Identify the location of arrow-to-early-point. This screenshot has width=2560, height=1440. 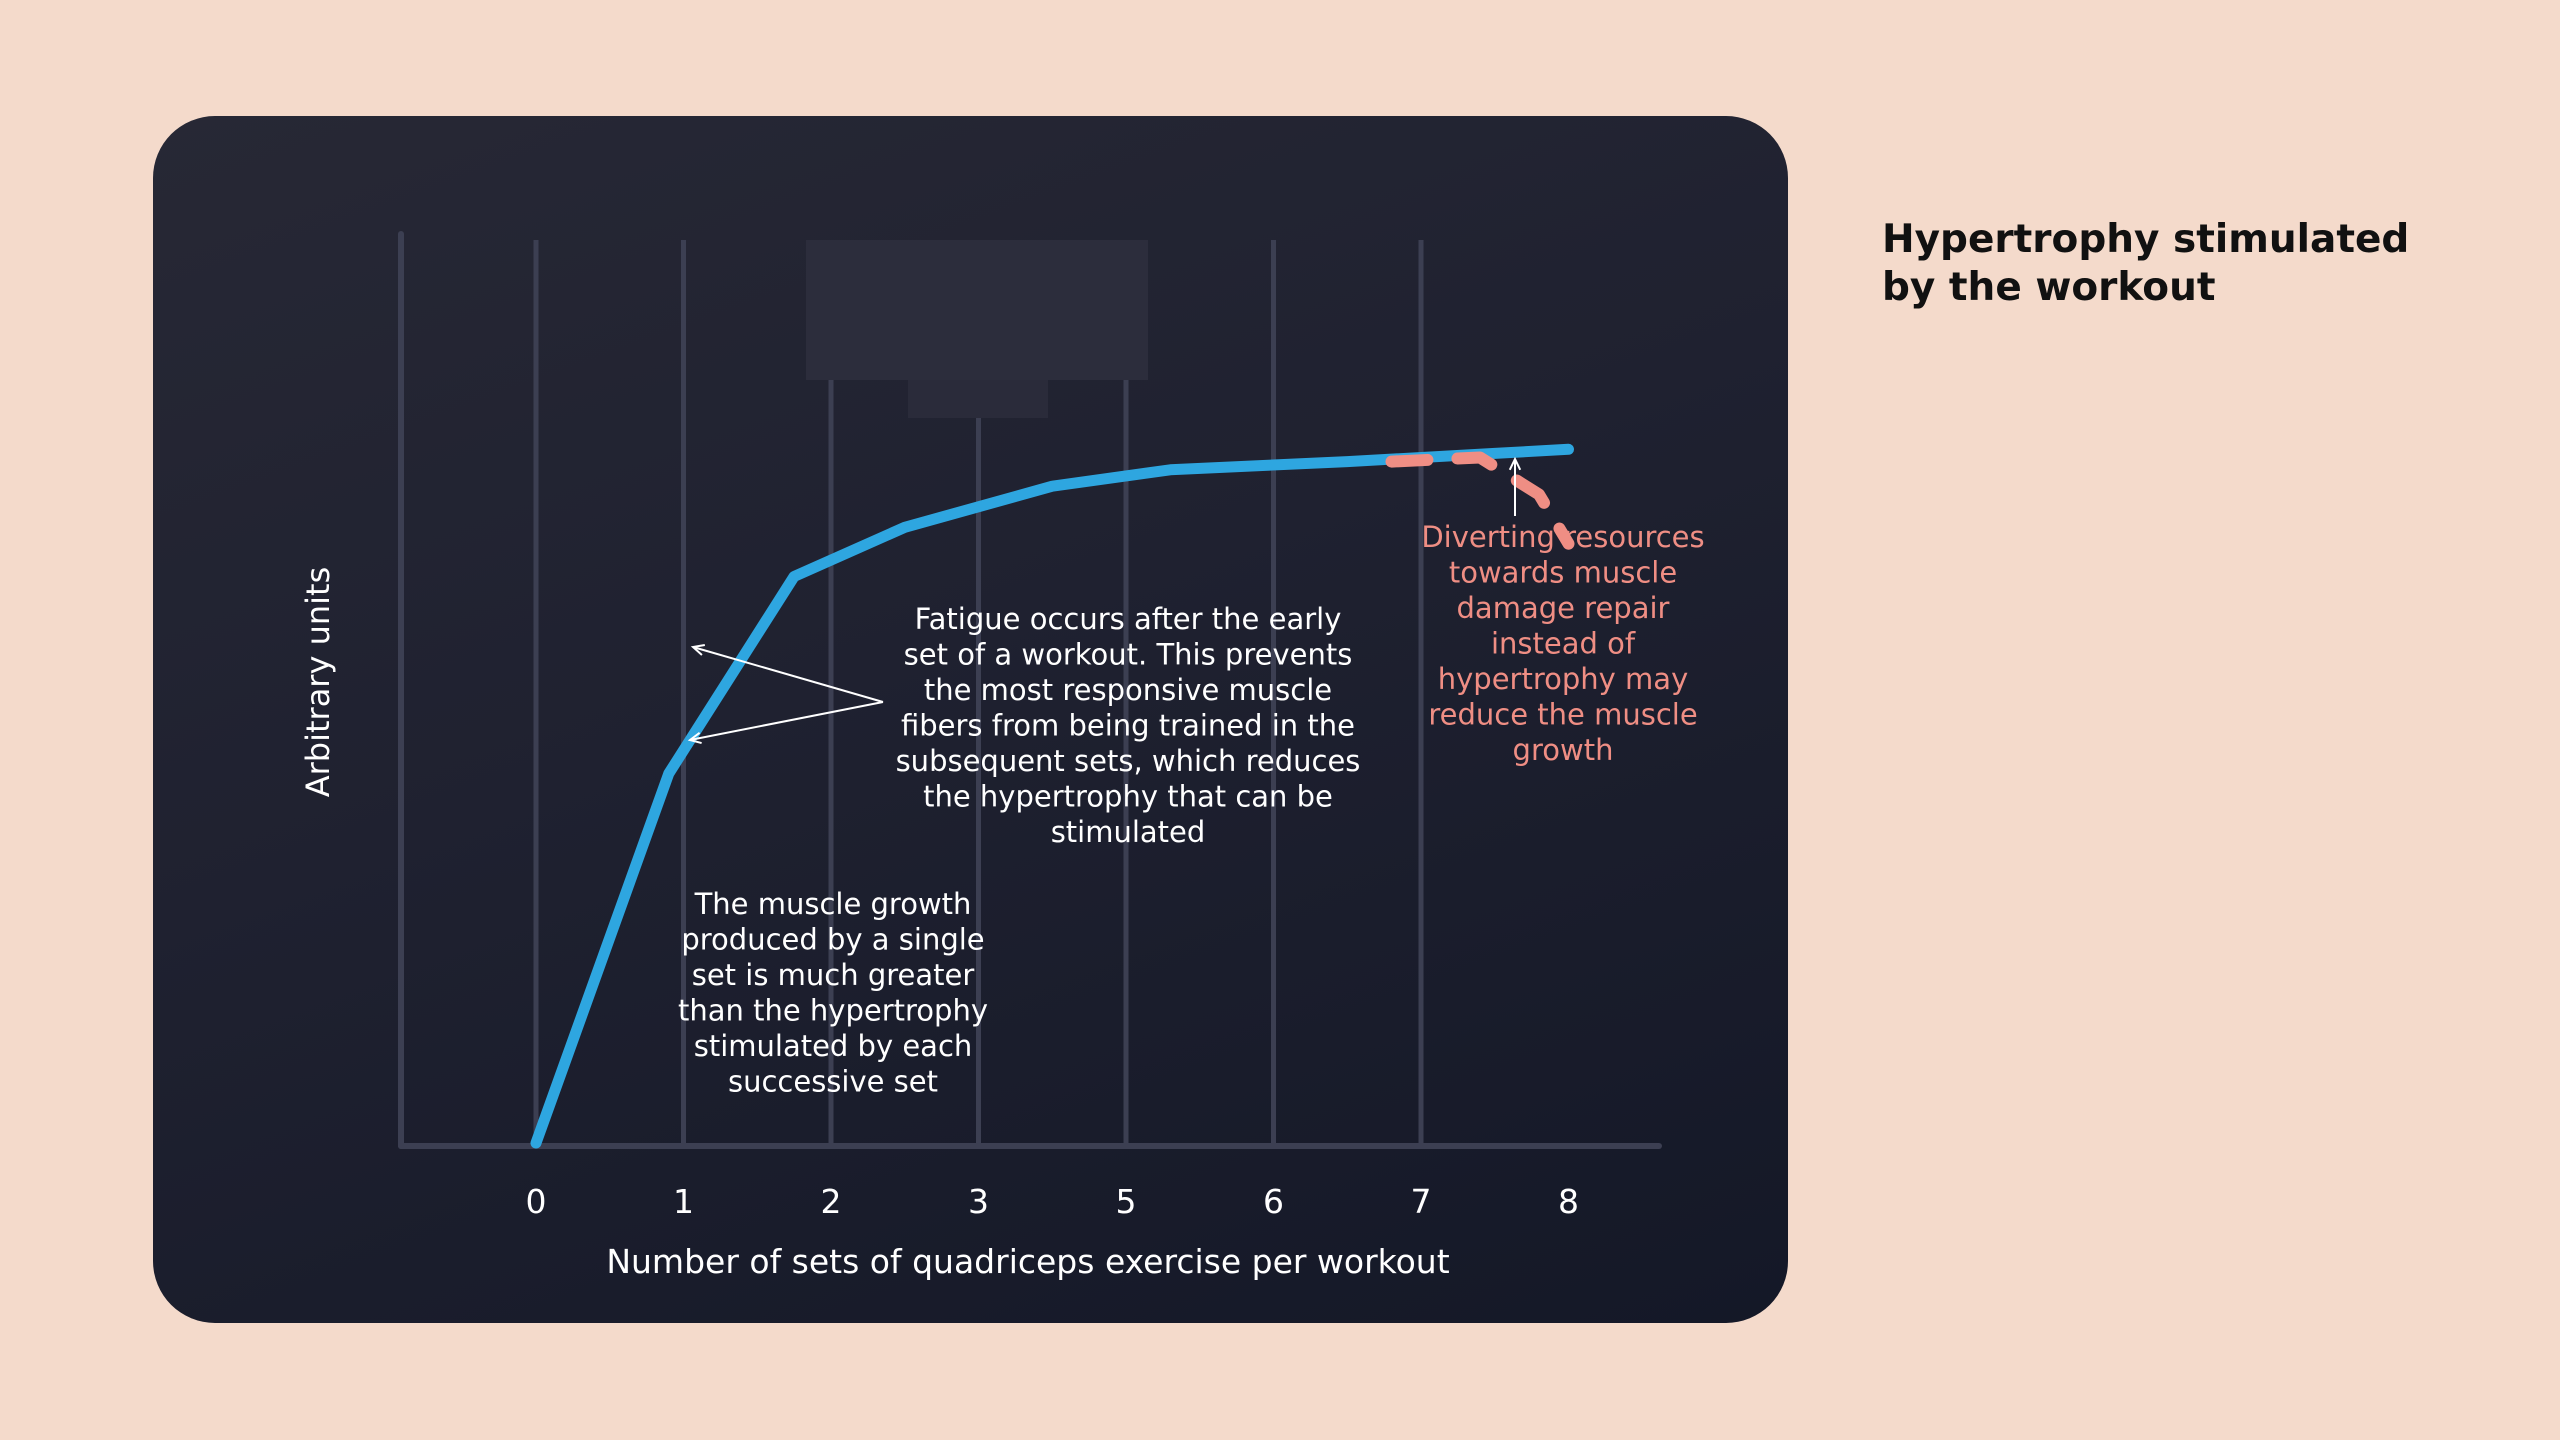
(787, 673).